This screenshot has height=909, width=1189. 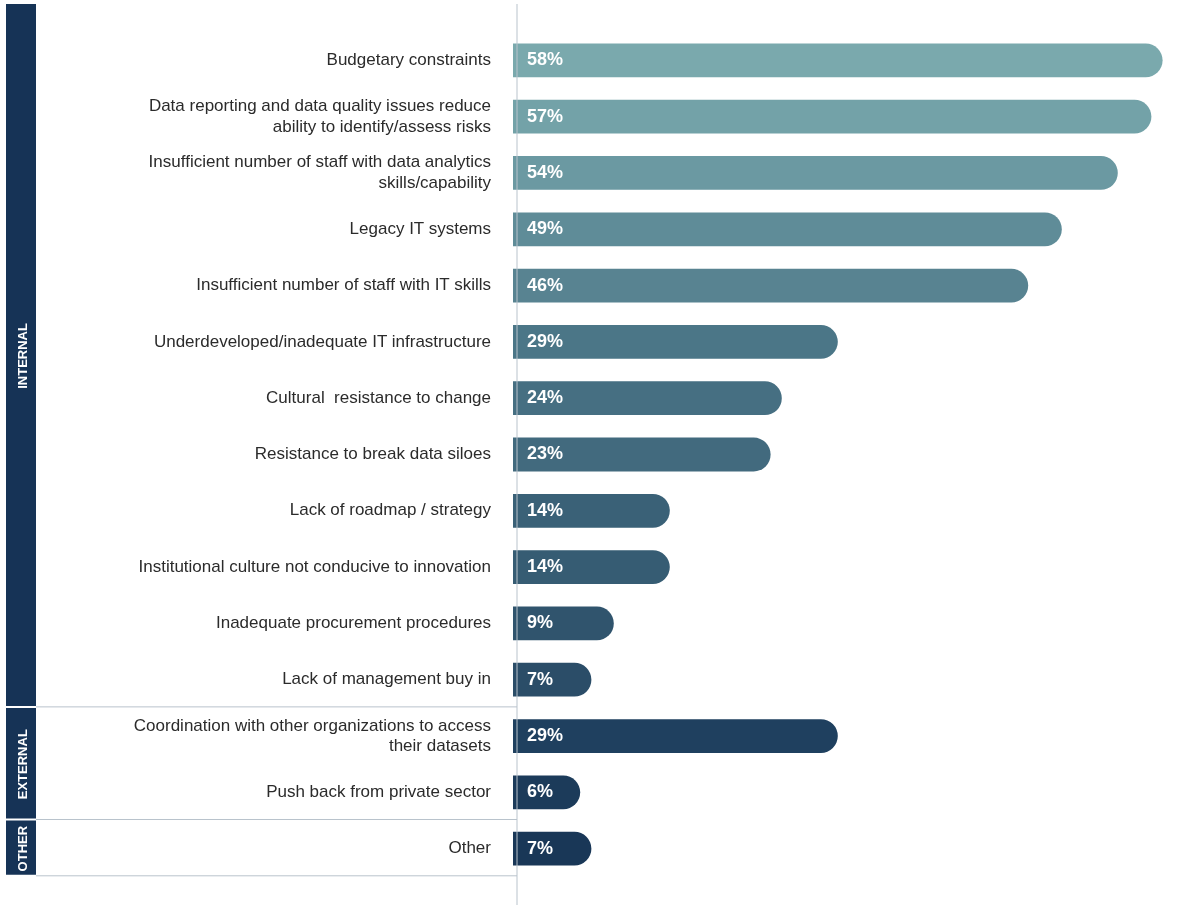 I want to click on data-label: 58%, so click(x=545, y=59).